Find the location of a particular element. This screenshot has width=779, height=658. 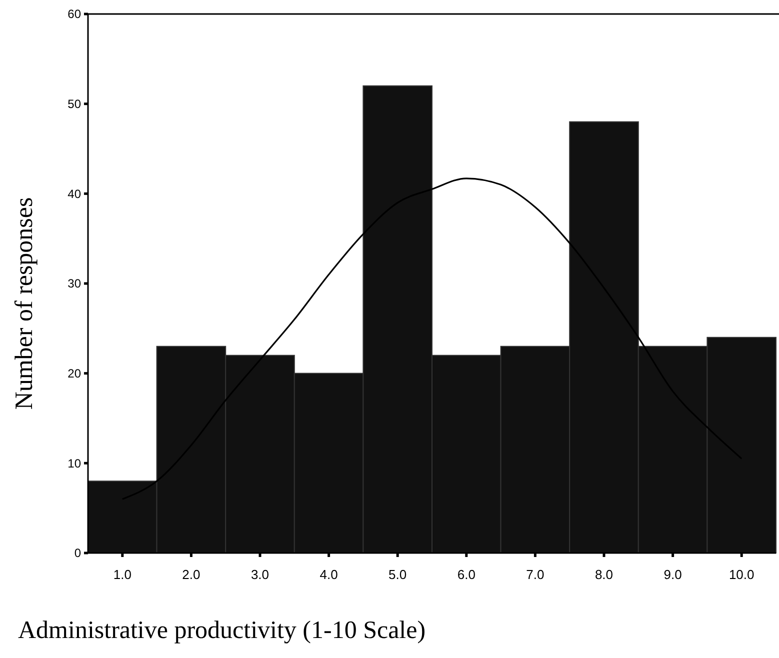

y-tick-label: 10 is located at coordinates (75, 463).